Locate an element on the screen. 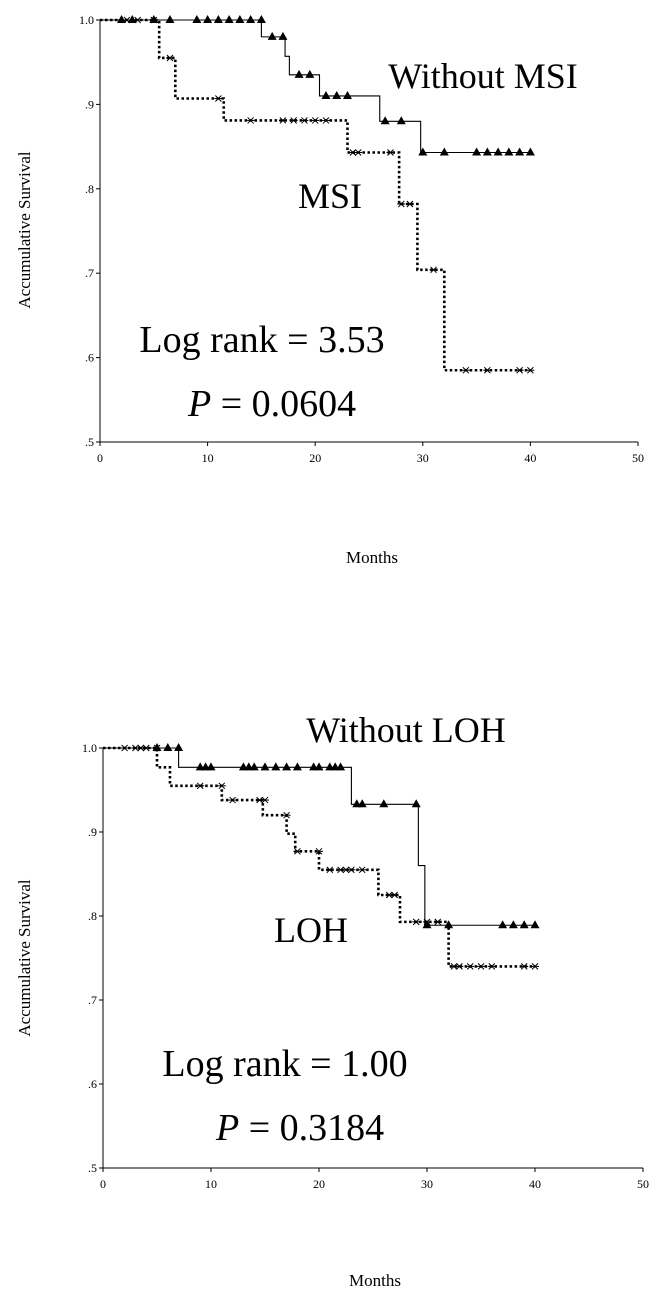 The width and height of the screenshot is (650, 1292). y-axis-label: Accumulative Survival is located at coordinates (24, 957).